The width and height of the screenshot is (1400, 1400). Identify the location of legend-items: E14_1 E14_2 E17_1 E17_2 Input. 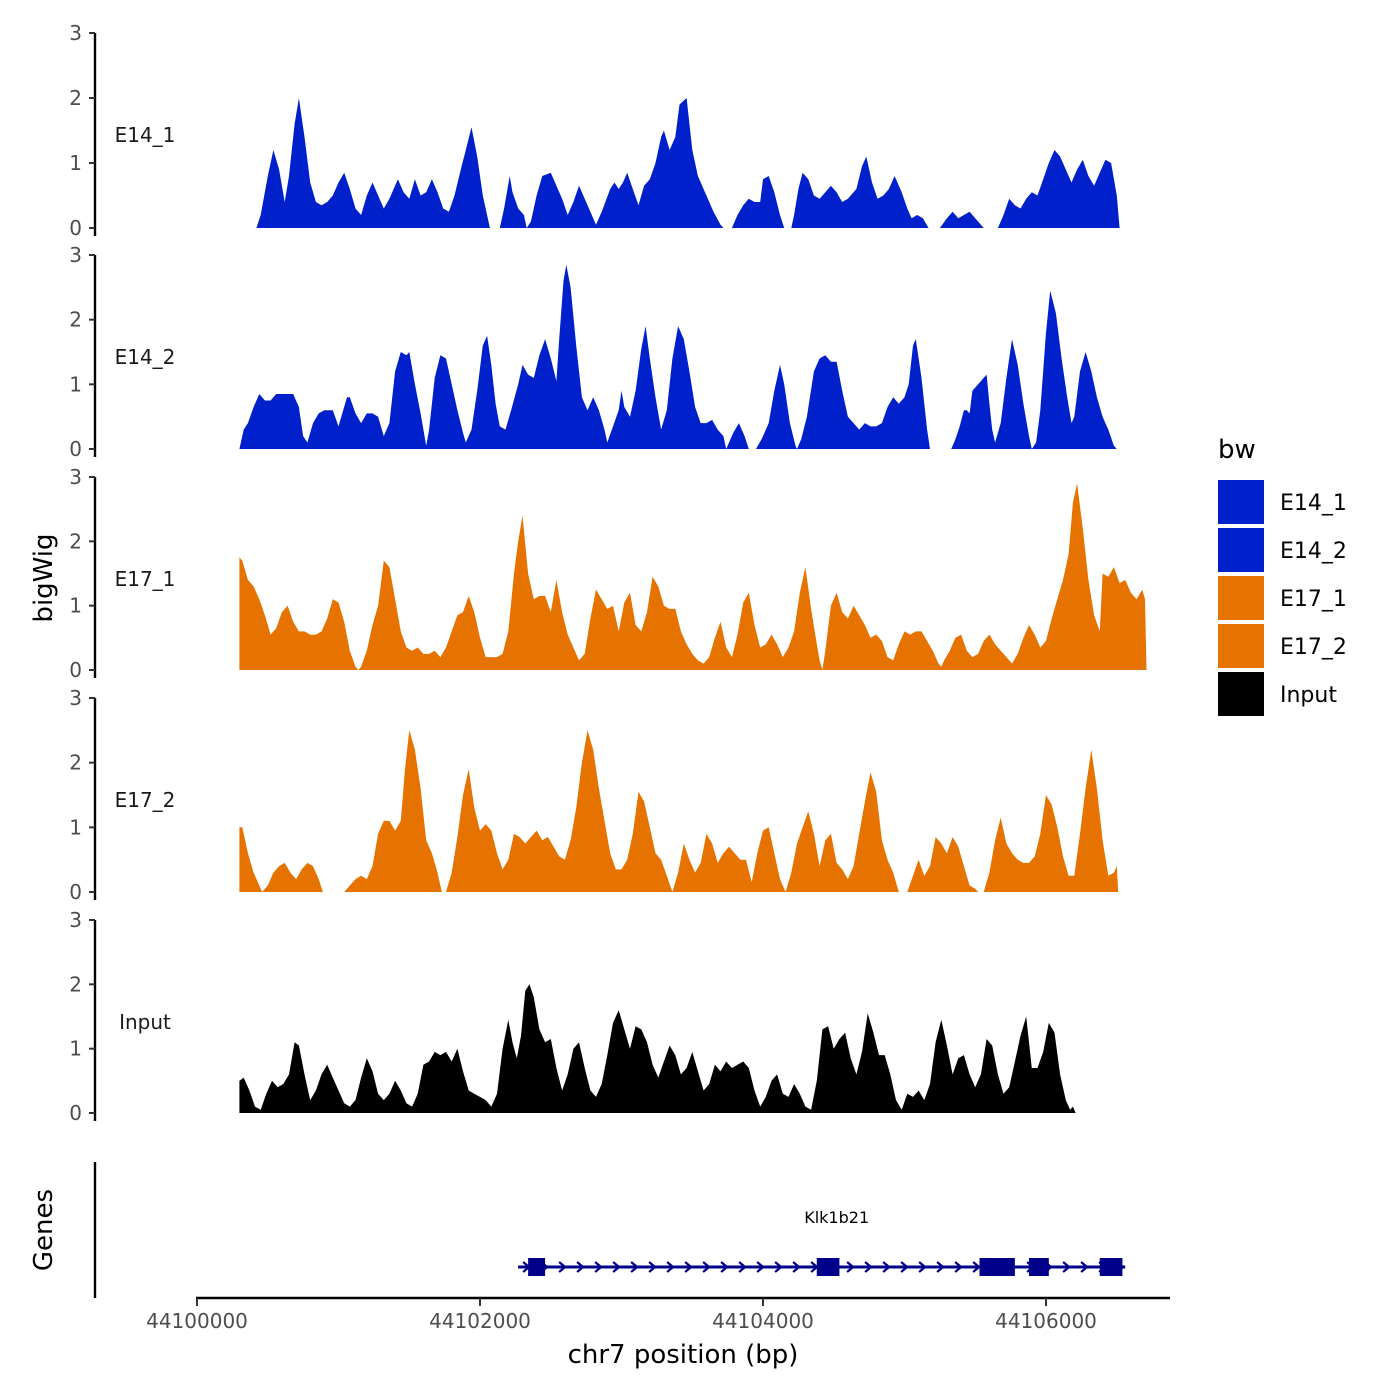
(1282, 598).